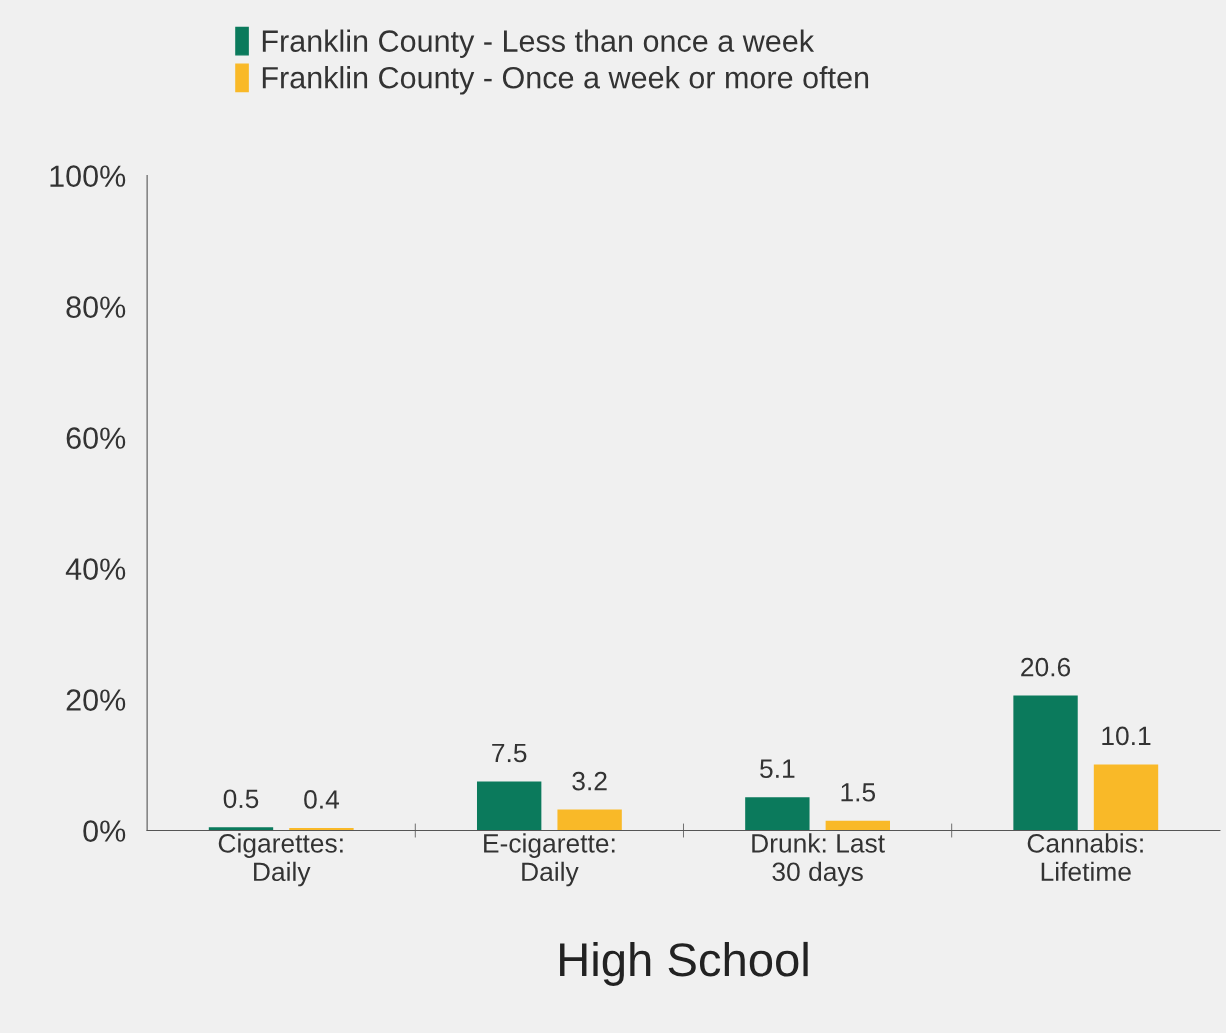 Image resolution: width=1226 pixels, height=1033 pixels. I want to click on y-tick-label: 60%, so click(96, 438).